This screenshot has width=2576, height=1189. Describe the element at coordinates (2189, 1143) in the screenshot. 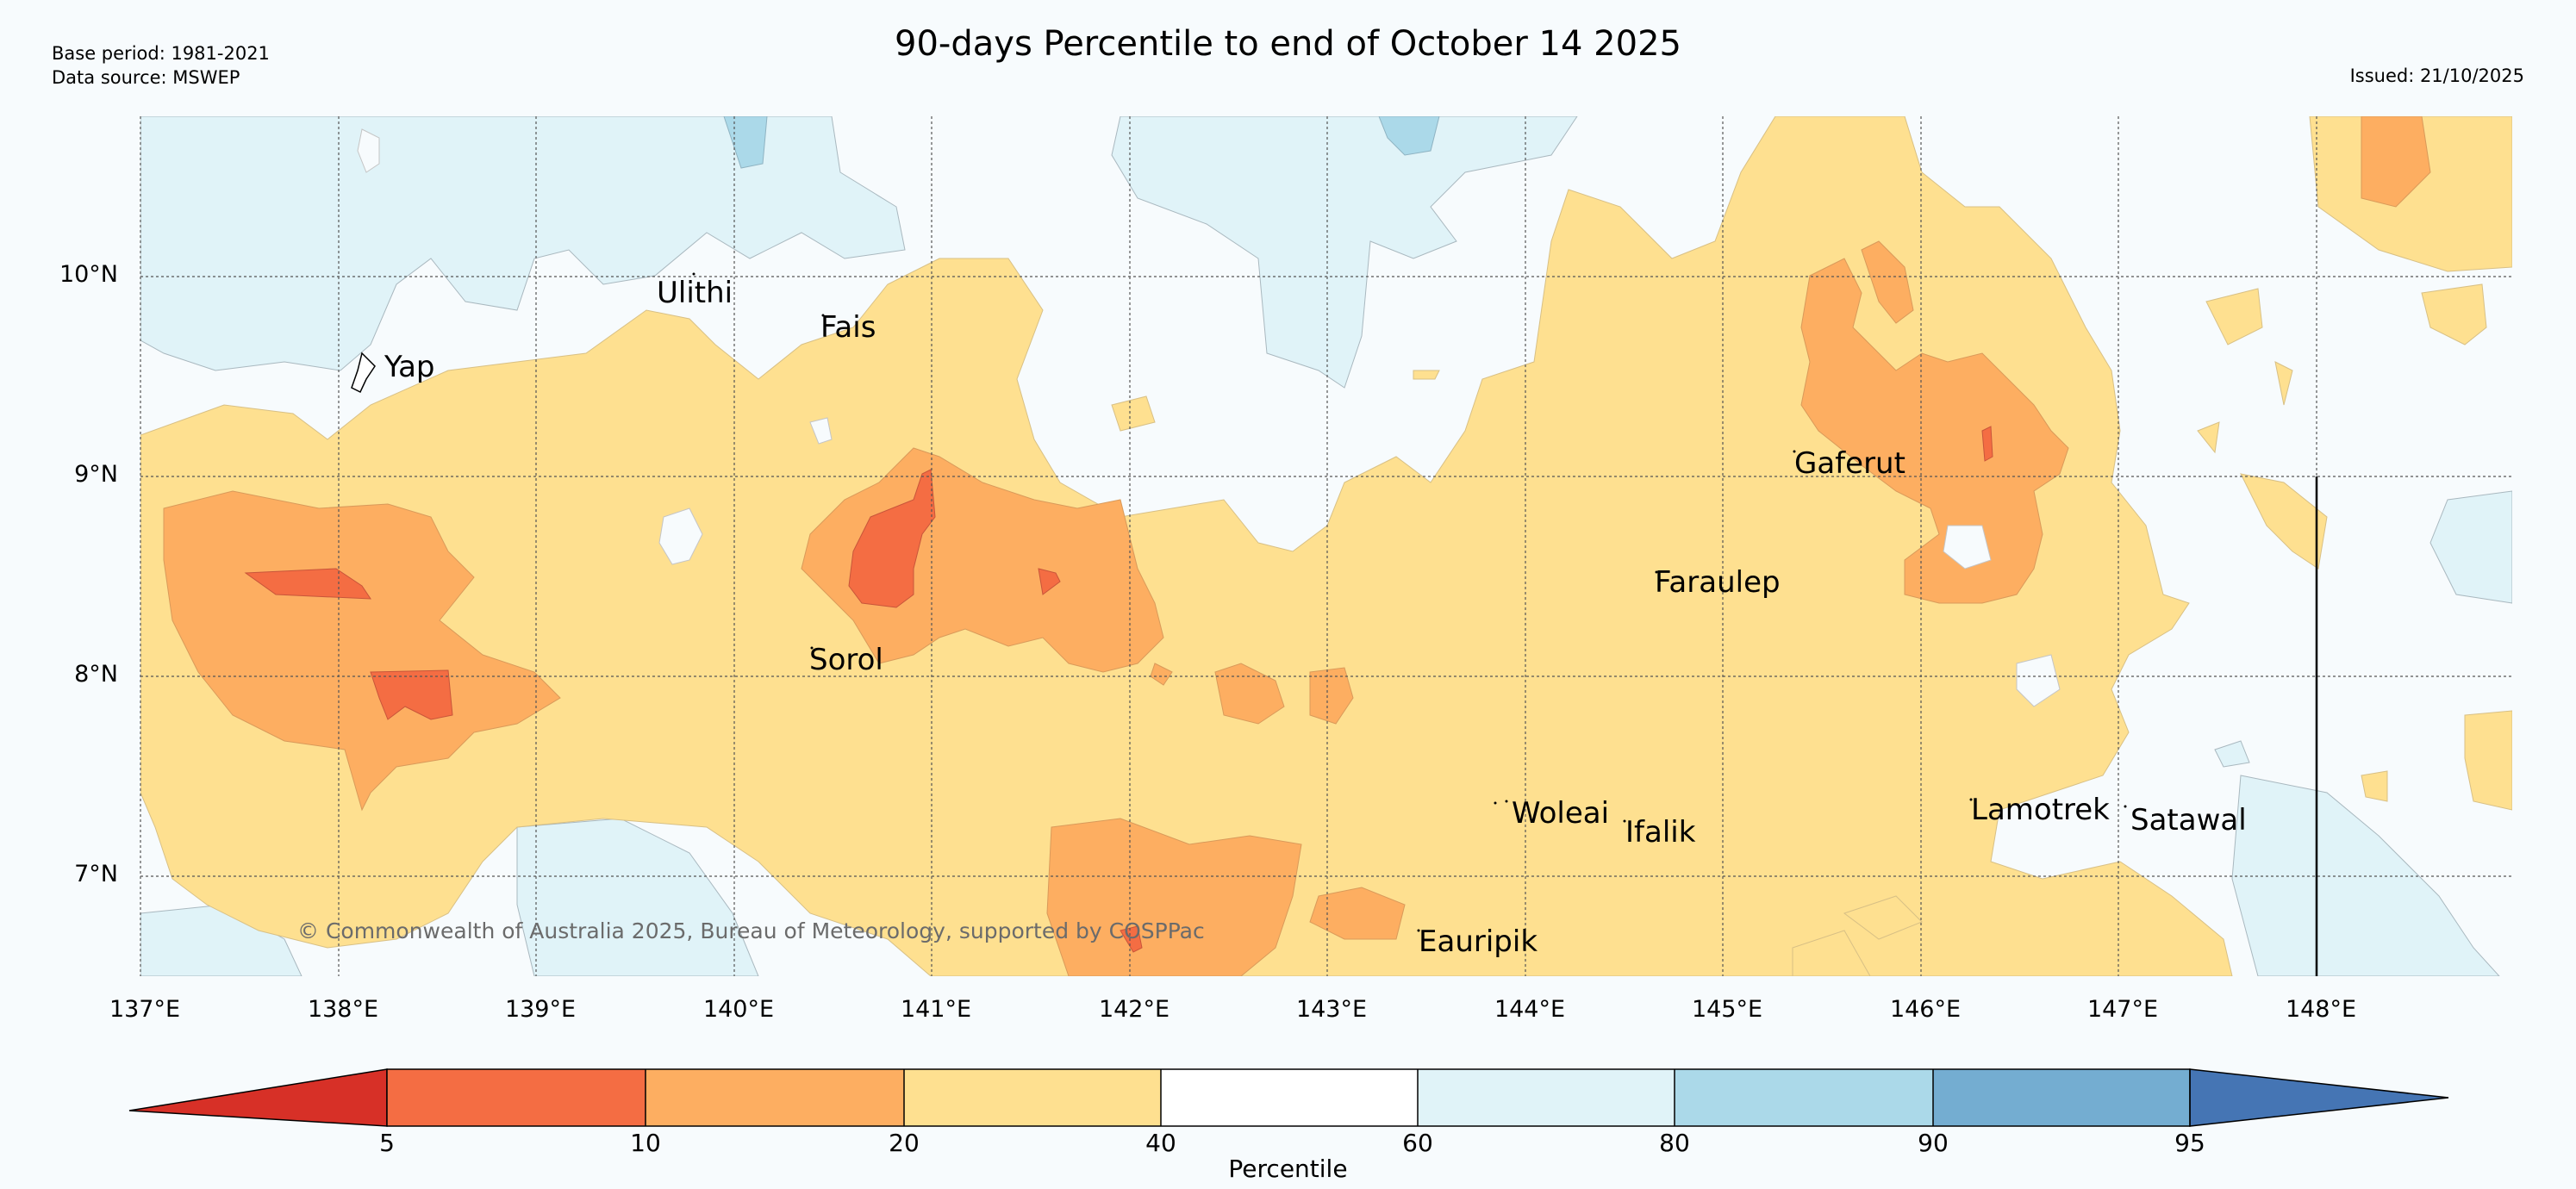

I see `colorbar-tick-95: 95` at that location.